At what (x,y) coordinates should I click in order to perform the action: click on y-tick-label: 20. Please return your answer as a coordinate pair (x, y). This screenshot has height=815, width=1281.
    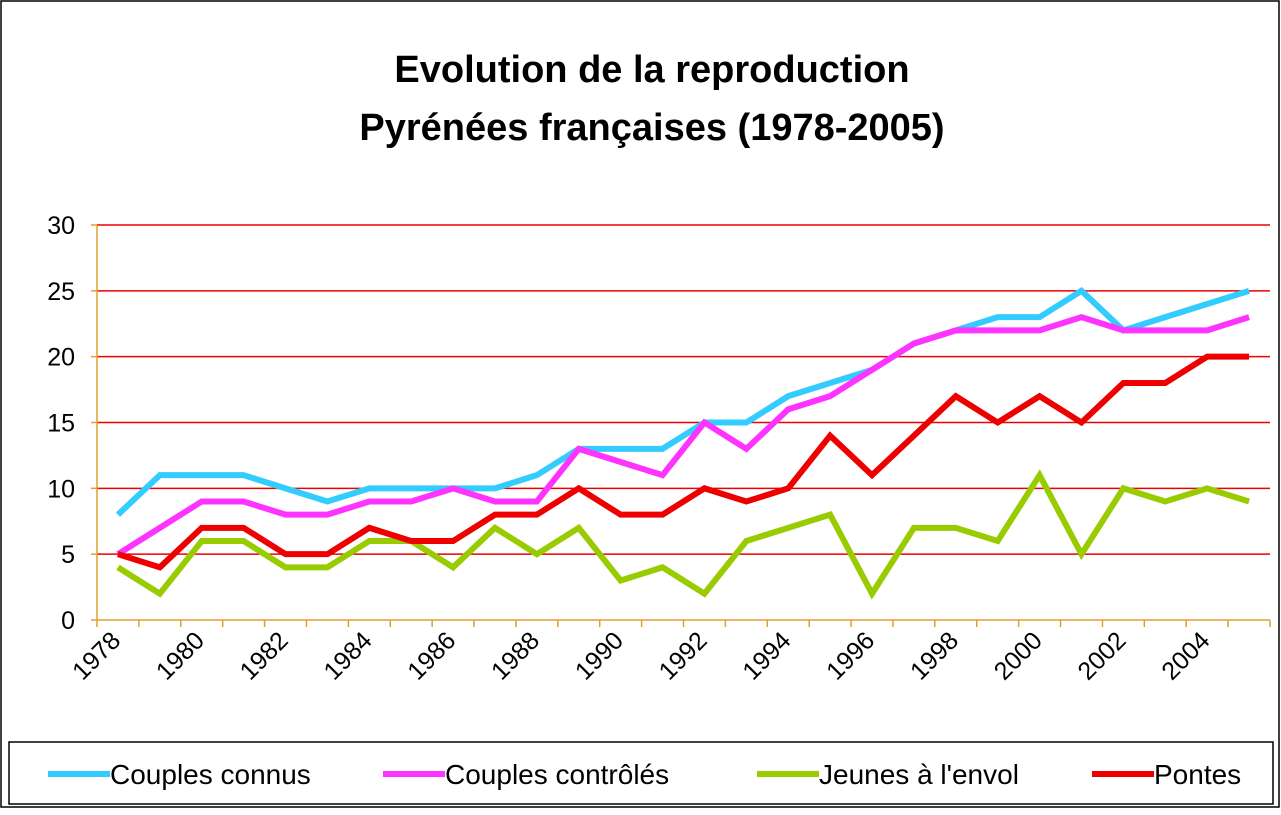
    Looking at the image, I should click on (61, 358).